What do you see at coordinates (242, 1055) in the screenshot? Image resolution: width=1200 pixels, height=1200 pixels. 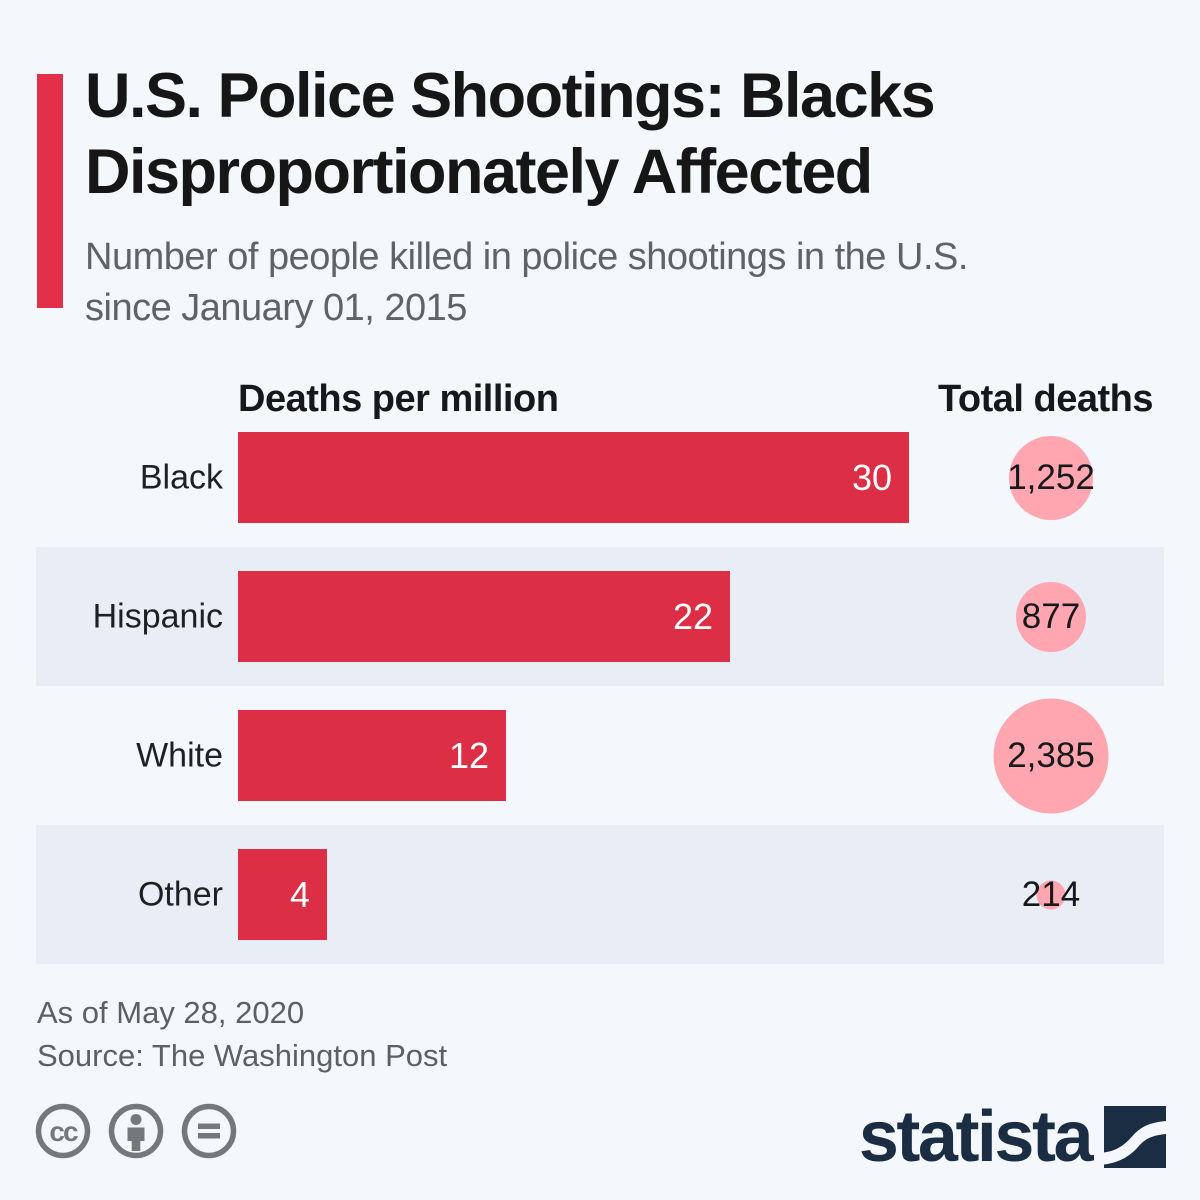 I see `source-credit: Source: The Washington Post` at bounding box center [242, 1055].